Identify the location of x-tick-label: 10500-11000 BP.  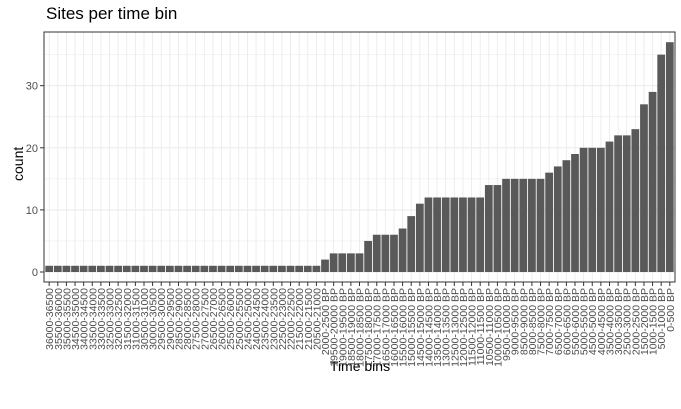
(490, 327).